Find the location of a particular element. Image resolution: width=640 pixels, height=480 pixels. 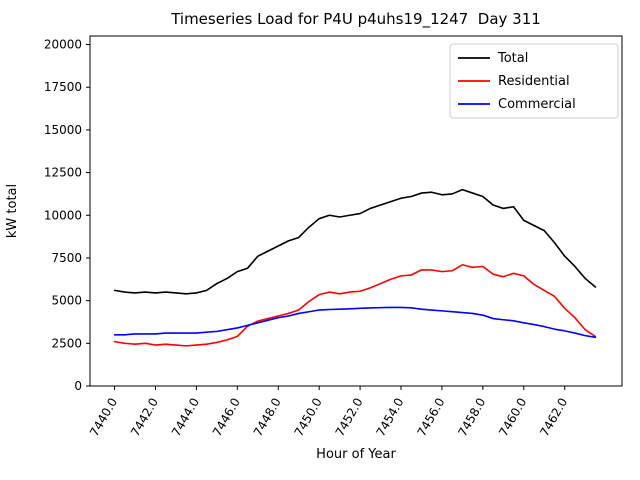

svg-text: 7460.0 is located at coordinates (512, 417).